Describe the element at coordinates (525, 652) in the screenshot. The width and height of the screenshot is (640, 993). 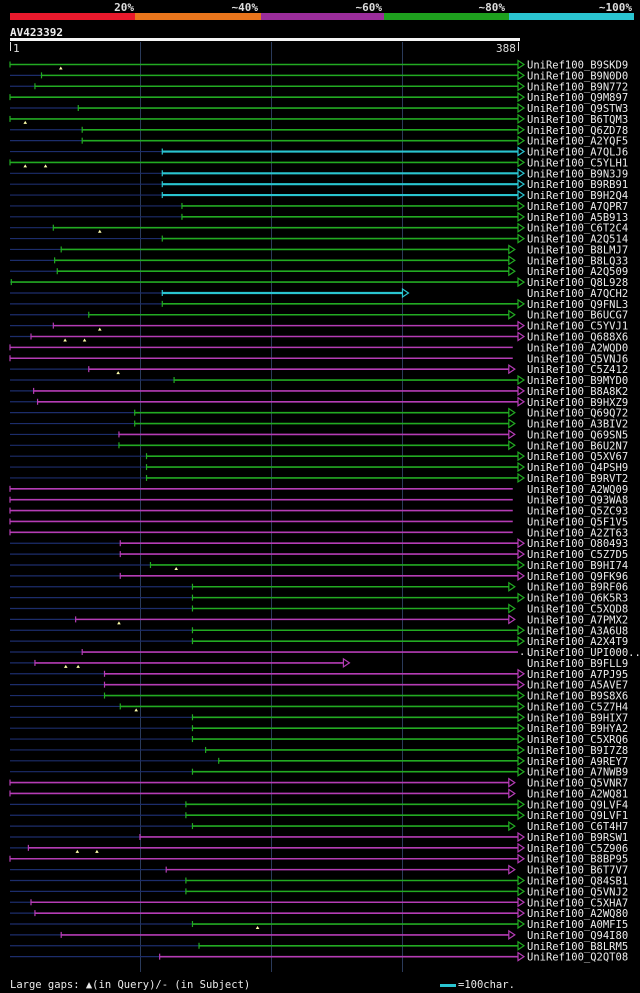
I see `hit-continuation: ..` at that location.